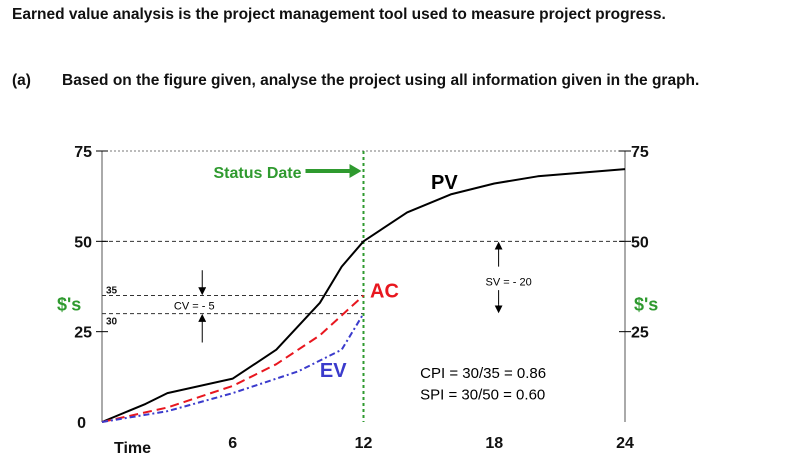 The width and height of the screenshot is (787, 464). Describe the element at coordinates (509, 282) in the screenshot. I see `sv-label: SV = - 20` at that location.